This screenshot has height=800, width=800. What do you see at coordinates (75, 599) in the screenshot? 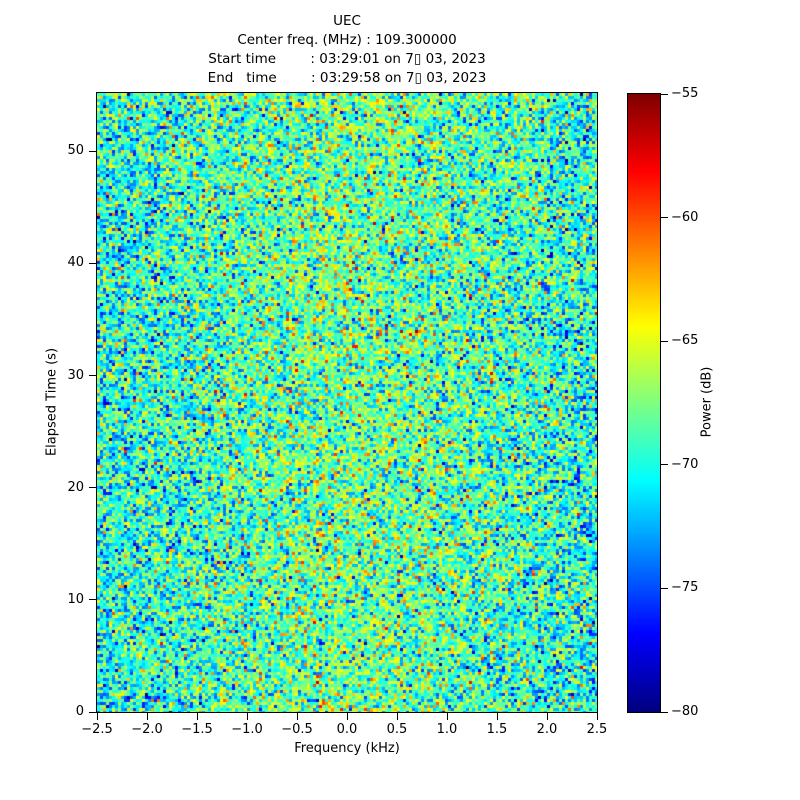
I see `y-tick-label: 10` at bounding box center [75, 599].